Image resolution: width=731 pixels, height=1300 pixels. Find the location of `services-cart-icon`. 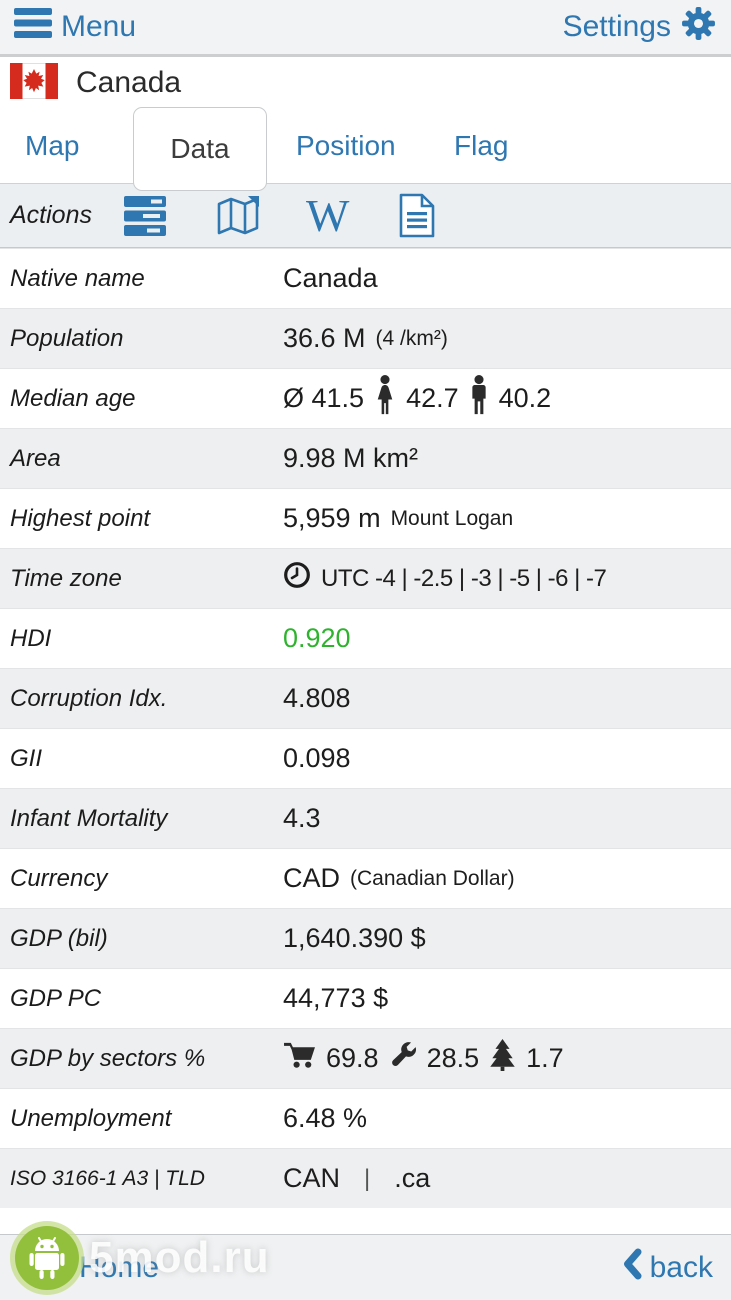

services-cart-icon is located at coordinates (299, 1059).